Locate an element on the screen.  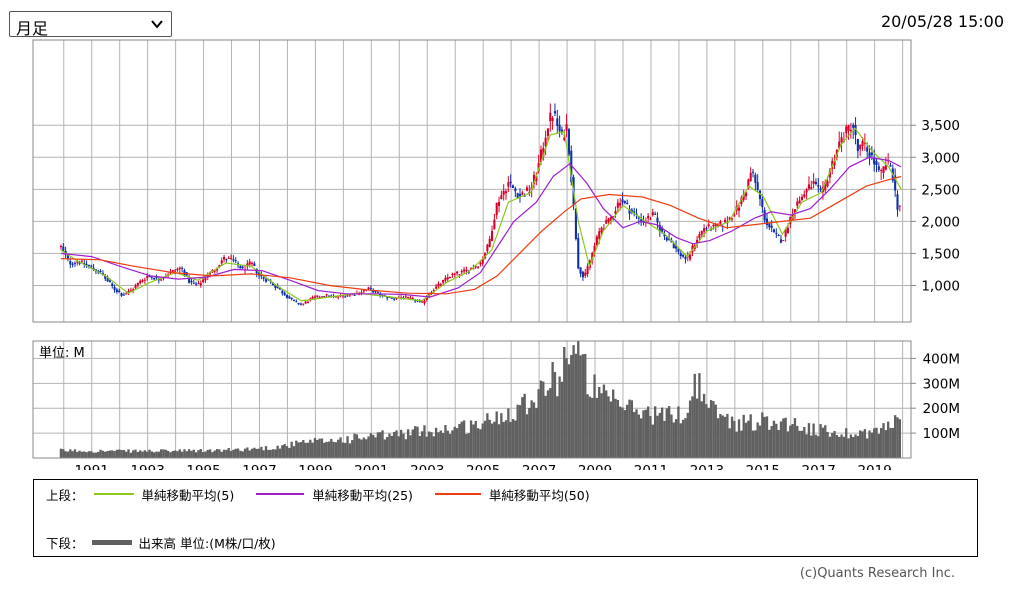
legend-ma5: 単純移動平均(5) is located at coordinates (163, 494).